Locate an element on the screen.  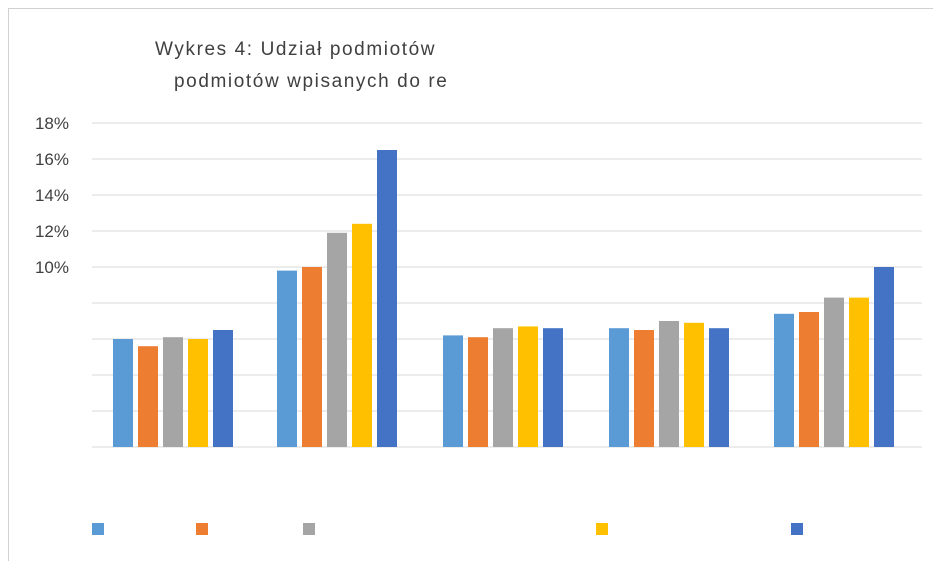
y-tick-label: 14% is located at coordinates (52, 195).